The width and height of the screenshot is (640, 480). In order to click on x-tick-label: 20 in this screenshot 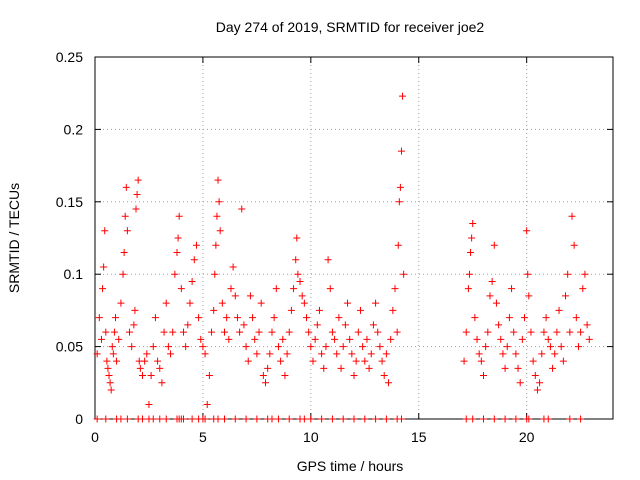, I will do `click(527, 437)`.